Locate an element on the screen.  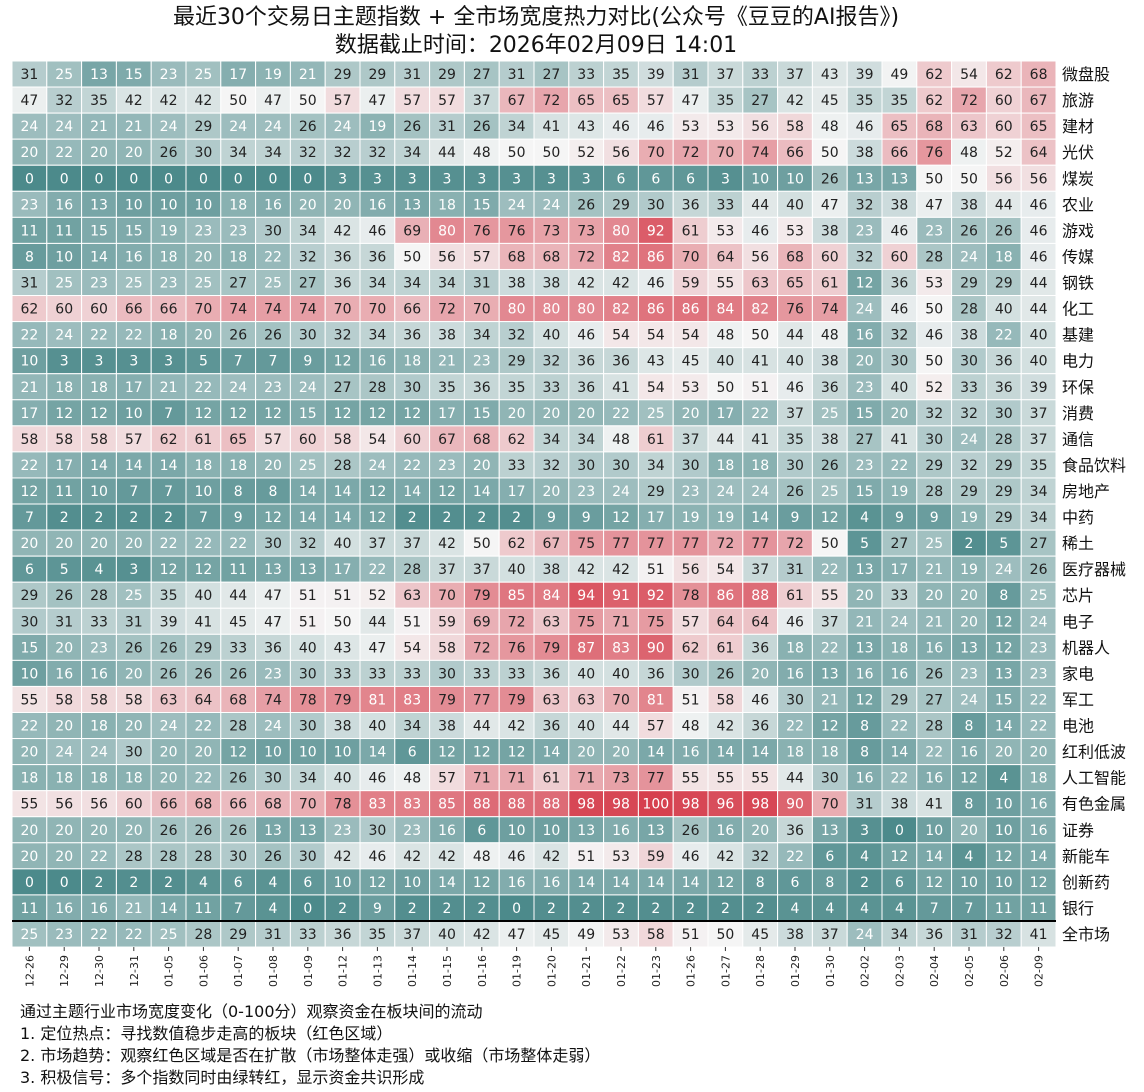
cell-value-label: 55 is located at coordinates (725, 284).